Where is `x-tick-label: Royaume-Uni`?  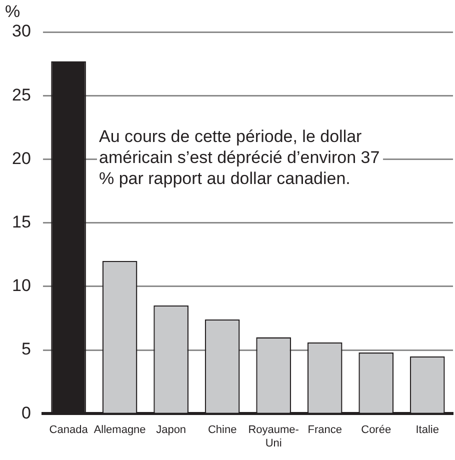 x-tick-label: Royaume-Uni is located at coordinates (274, 437).